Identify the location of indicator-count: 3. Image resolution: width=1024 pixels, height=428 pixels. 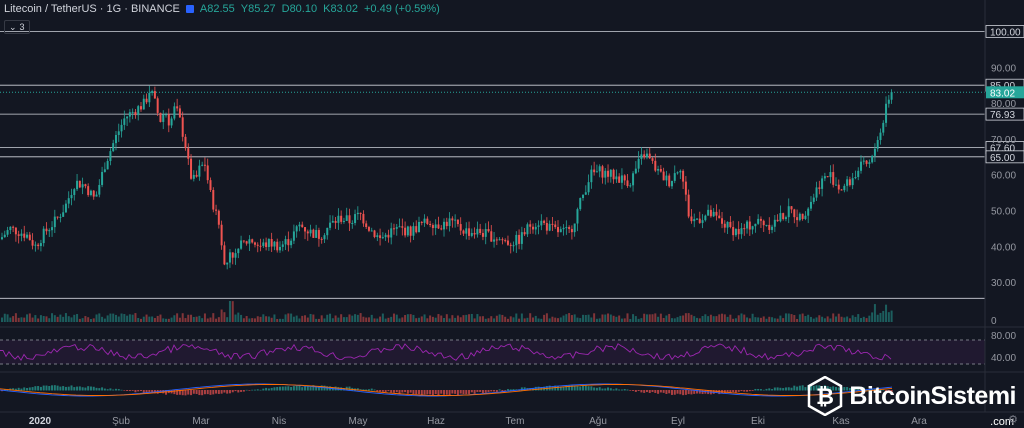
(22, 27).